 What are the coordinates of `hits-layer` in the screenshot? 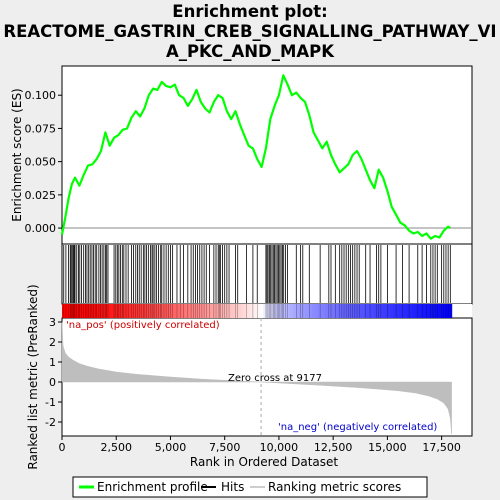 It's located at (257, 274).